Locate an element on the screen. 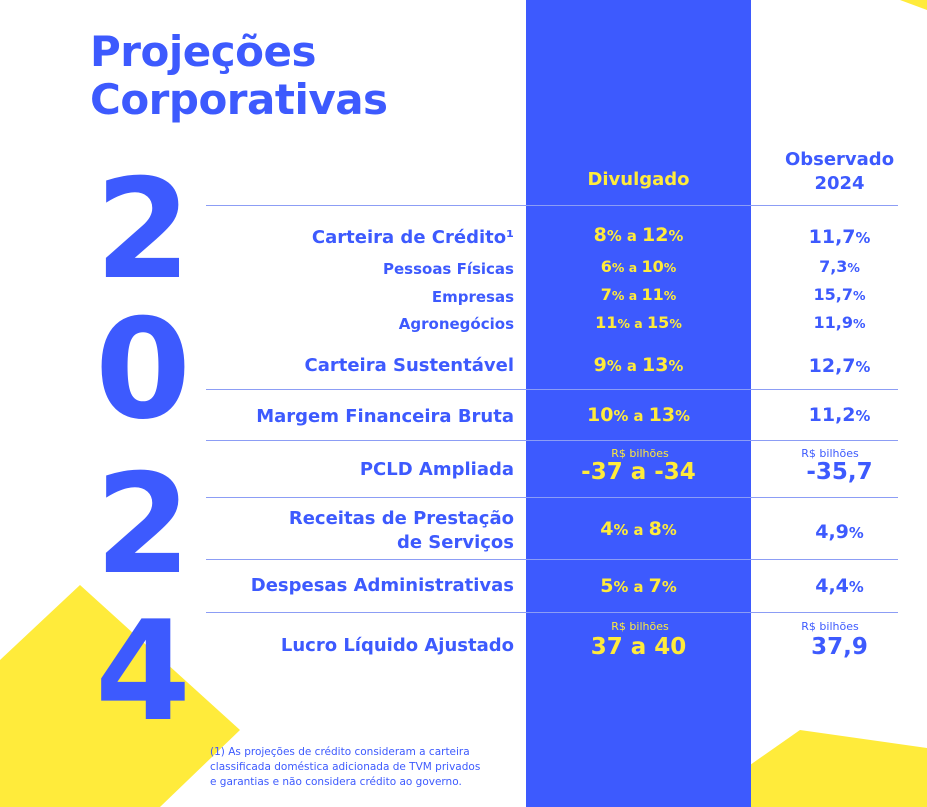 The width and height of the screenshot is (927, 807). row-label-receitas-line1: Receitas de Prestação is located at coordinates (401, 518).